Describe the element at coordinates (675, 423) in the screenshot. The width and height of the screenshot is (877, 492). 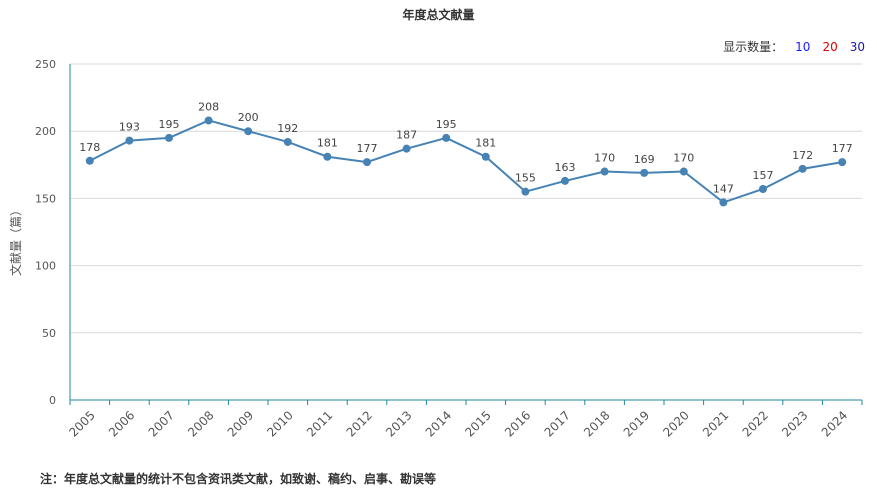
I see `x-tick-label: 2020` at that location.